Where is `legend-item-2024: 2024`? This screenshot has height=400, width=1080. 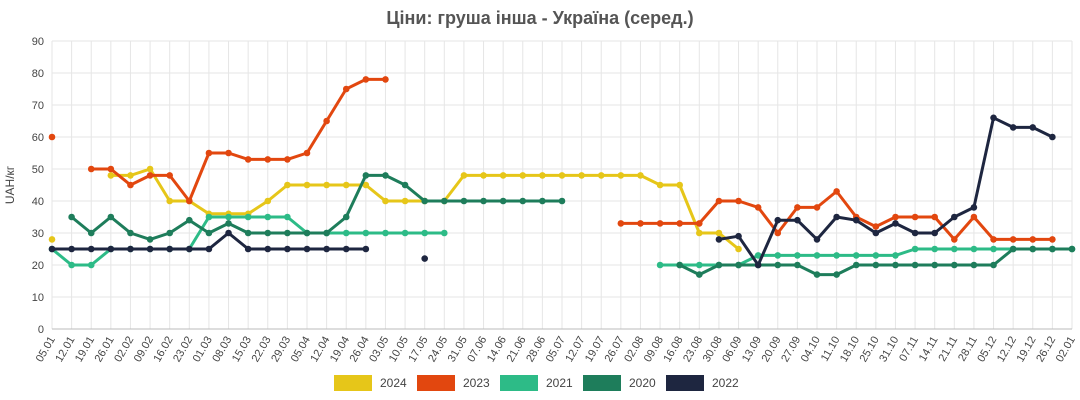
legend-item-2024: 2024 is located at coordinates (370, 383).